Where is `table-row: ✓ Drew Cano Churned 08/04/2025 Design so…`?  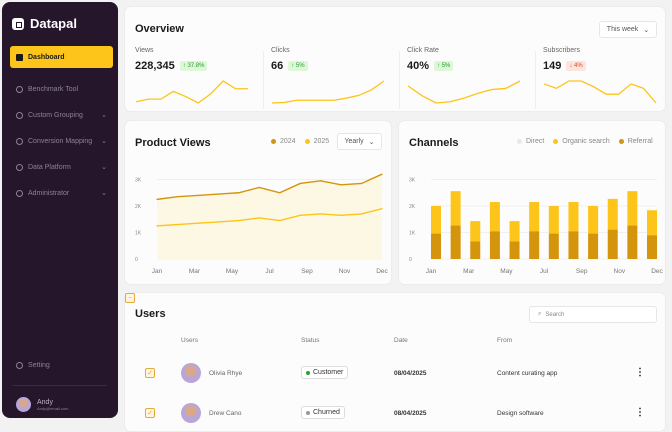 table-row: ✓ Drew Cano Churned 08/04/2025 Design so… is located at coordinates (395, 414).